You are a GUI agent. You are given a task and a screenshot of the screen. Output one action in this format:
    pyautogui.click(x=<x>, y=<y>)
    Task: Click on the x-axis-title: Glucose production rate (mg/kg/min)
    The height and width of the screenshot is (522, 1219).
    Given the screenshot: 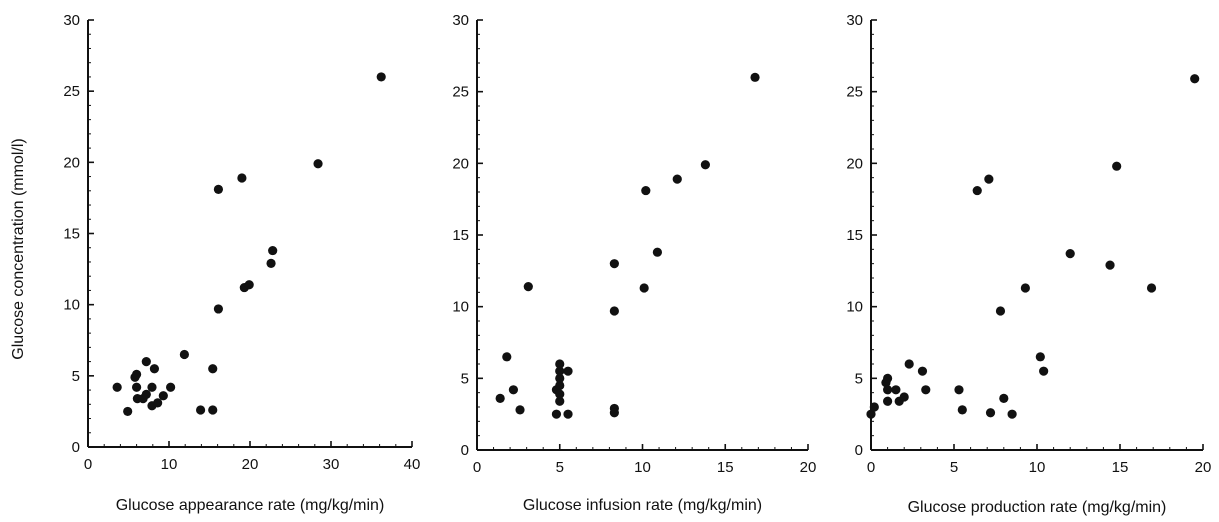 What is the action you would take?
    pyautogui.click(x=1037, y=507)
    